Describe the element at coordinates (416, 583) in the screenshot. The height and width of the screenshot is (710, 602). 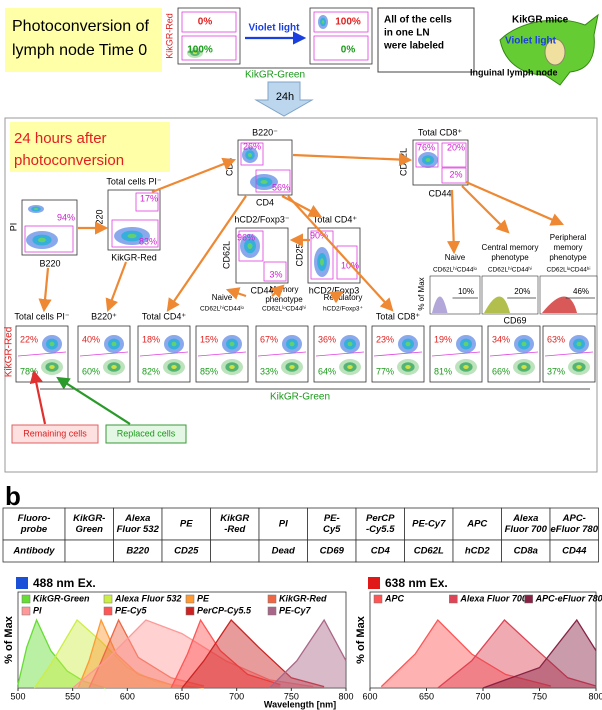
I see `label: 638 nm Ex.` at that location.